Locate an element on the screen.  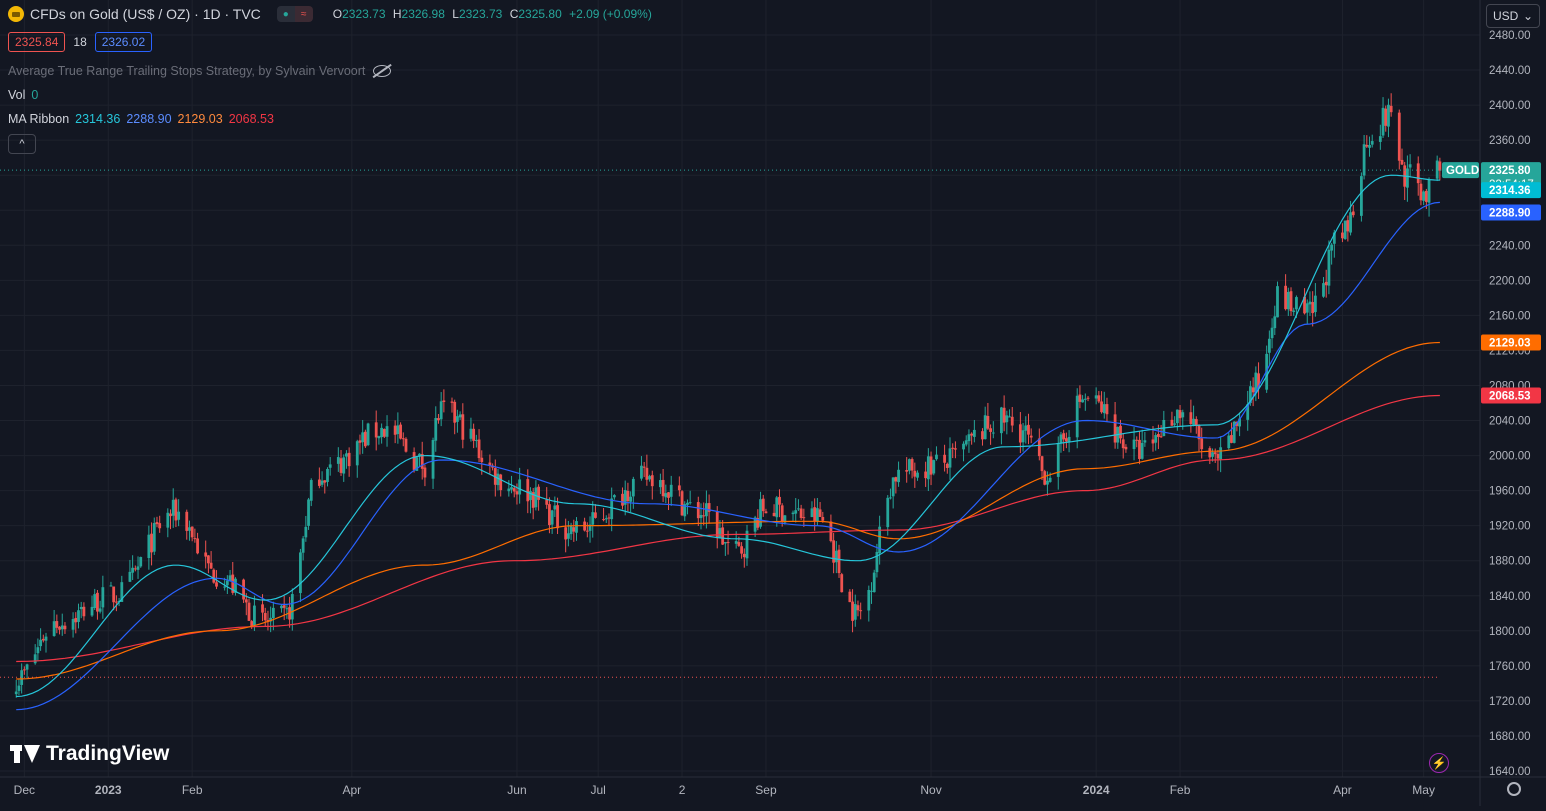
time-tick-label: Jun is located at coordinates (516, 790).